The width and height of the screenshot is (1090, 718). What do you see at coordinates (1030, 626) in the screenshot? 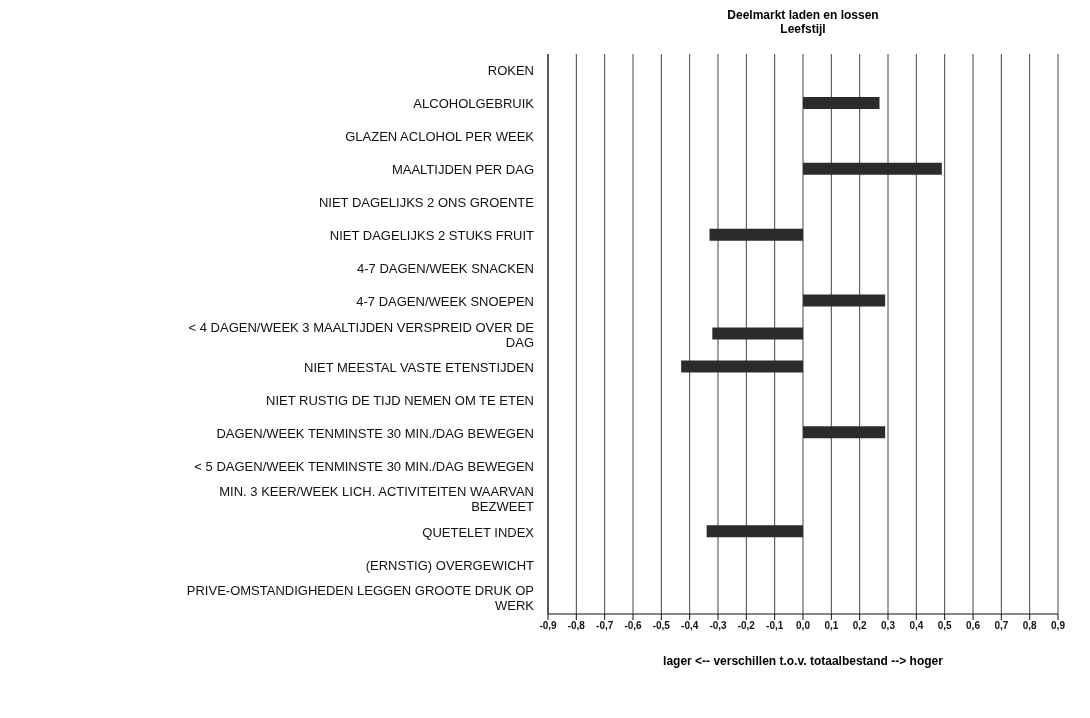
I see `x-tick-label: 0,8` at bounding box center [1030, 626].